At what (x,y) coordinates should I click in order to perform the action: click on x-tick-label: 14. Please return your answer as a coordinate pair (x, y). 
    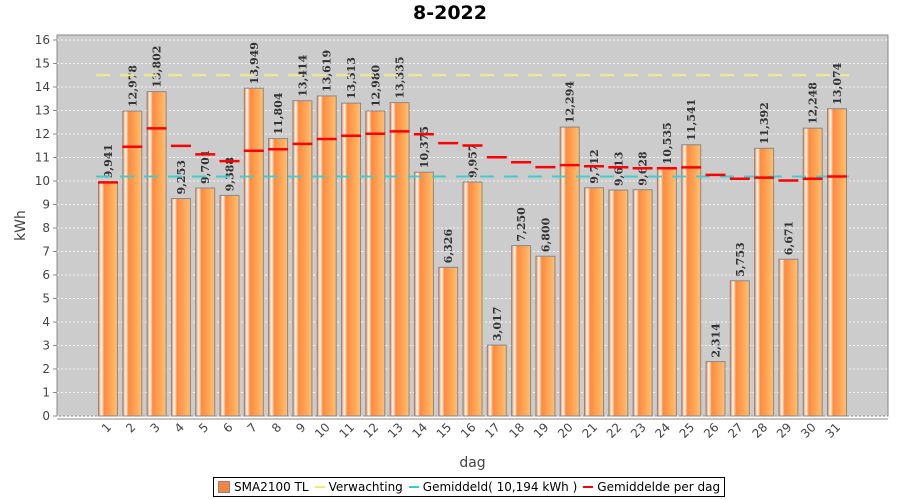
    Looking at the image, I should click on (419, 430).